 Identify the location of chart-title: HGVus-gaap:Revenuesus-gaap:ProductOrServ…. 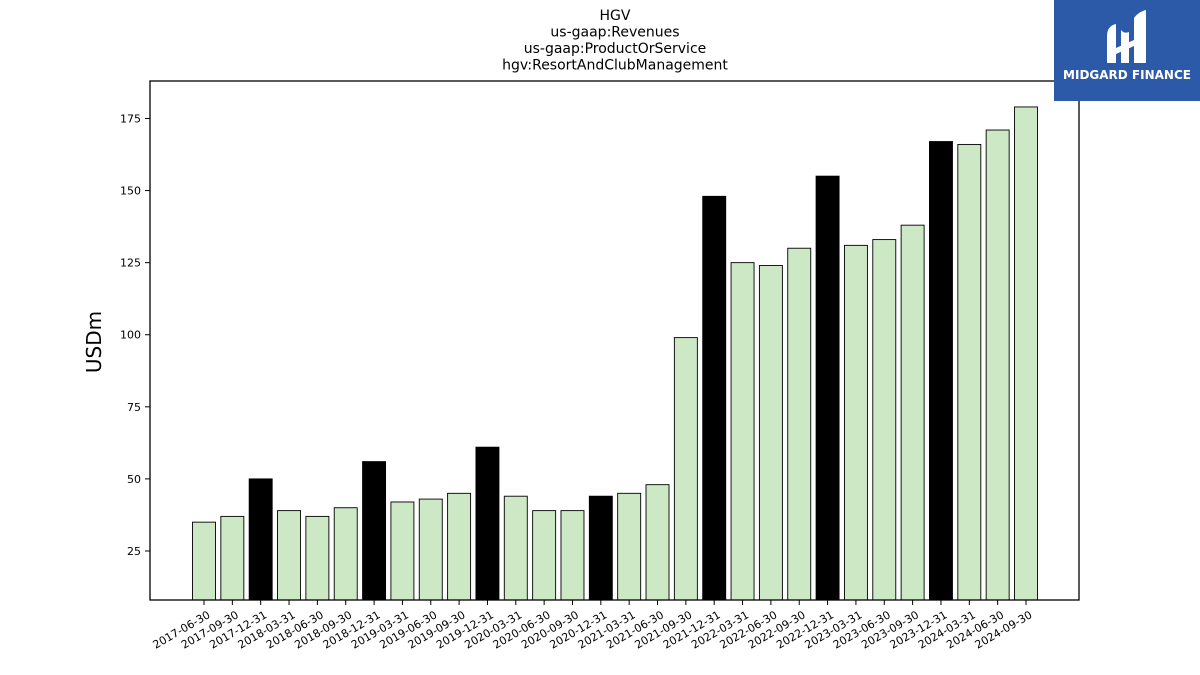
(615, 41).